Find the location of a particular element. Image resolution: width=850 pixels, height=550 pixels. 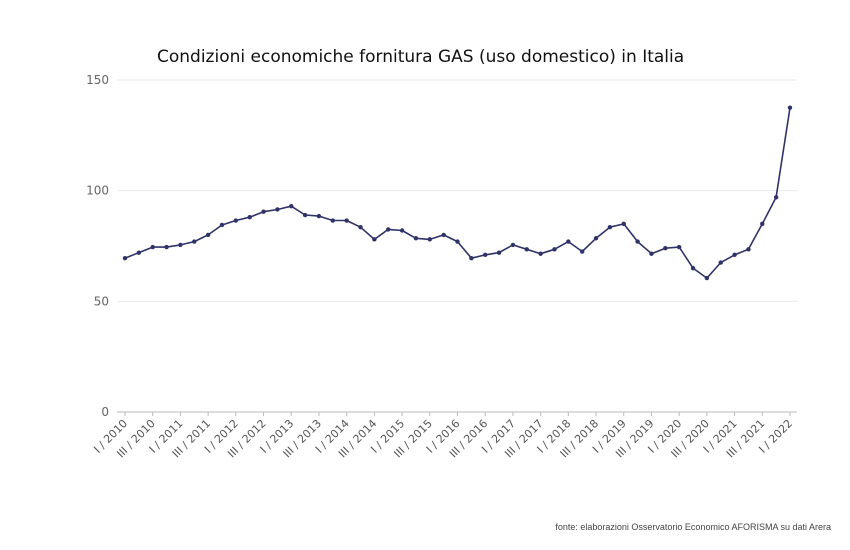

y-tick-label: 50 is located at coordinates (101, 301).